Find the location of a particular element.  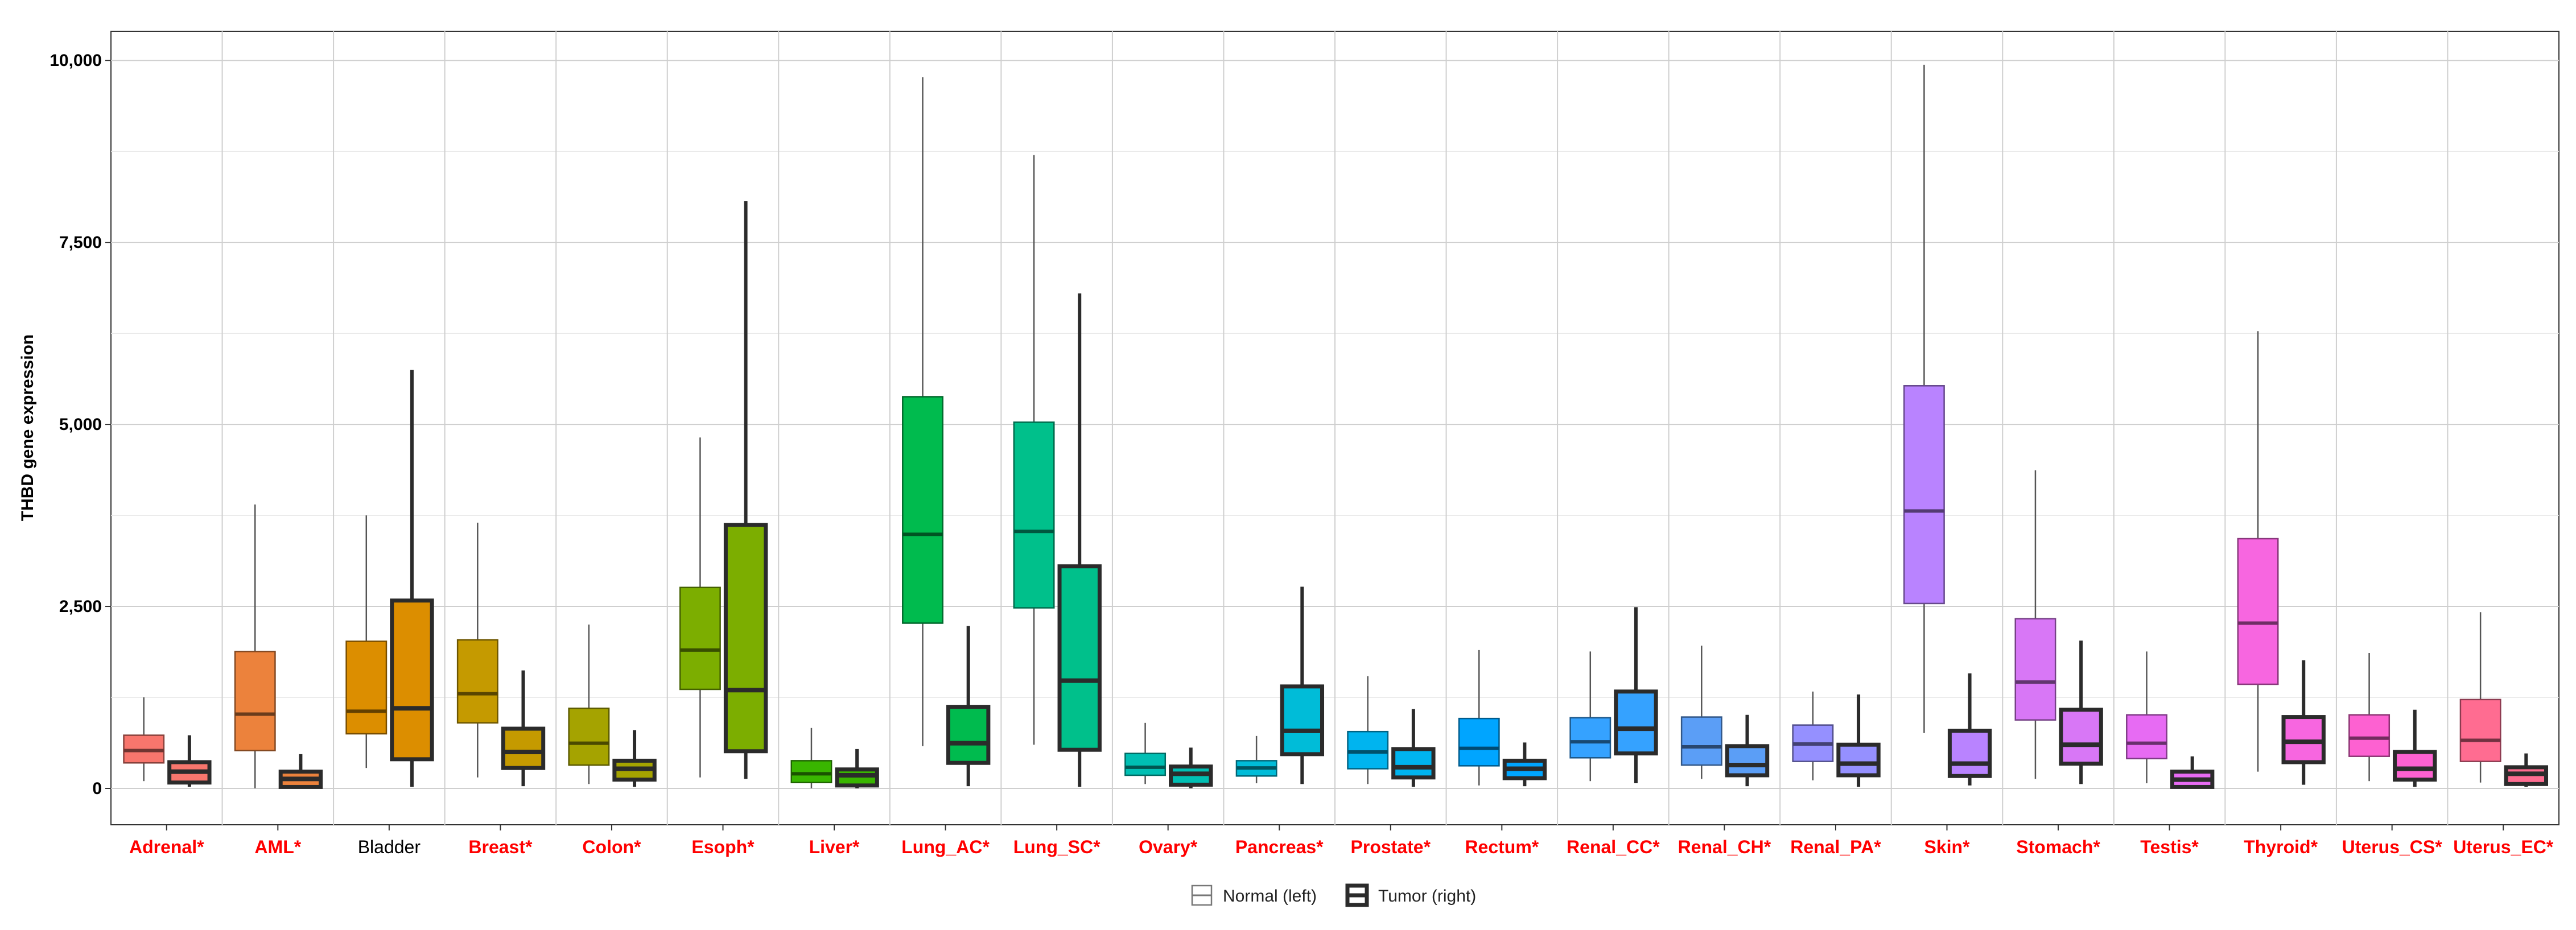

x-tick-label: Renal_CC* is located at coordinates (1614, 847).